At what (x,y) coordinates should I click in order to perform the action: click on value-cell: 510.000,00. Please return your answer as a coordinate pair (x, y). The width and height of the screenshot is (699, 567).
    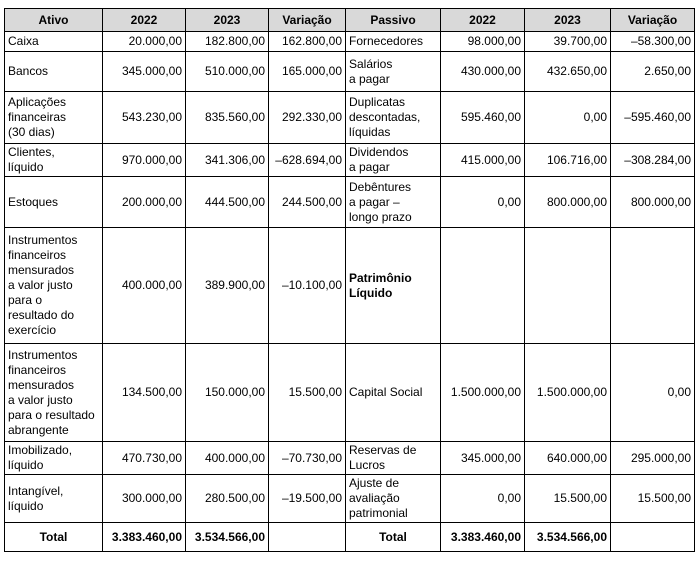
    Looking at the image, I should click on (227, 71).